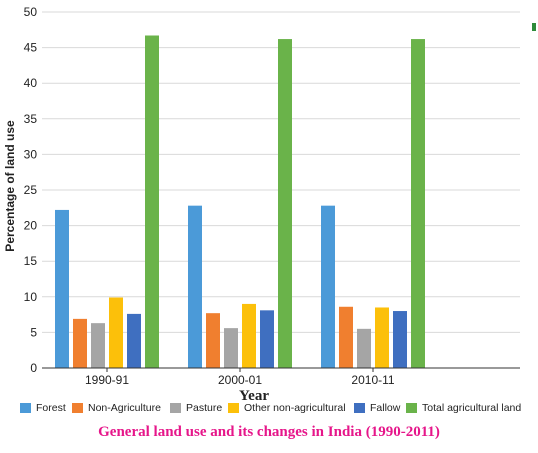  I want to click on y-tick-label: 30, so click(31, 154).